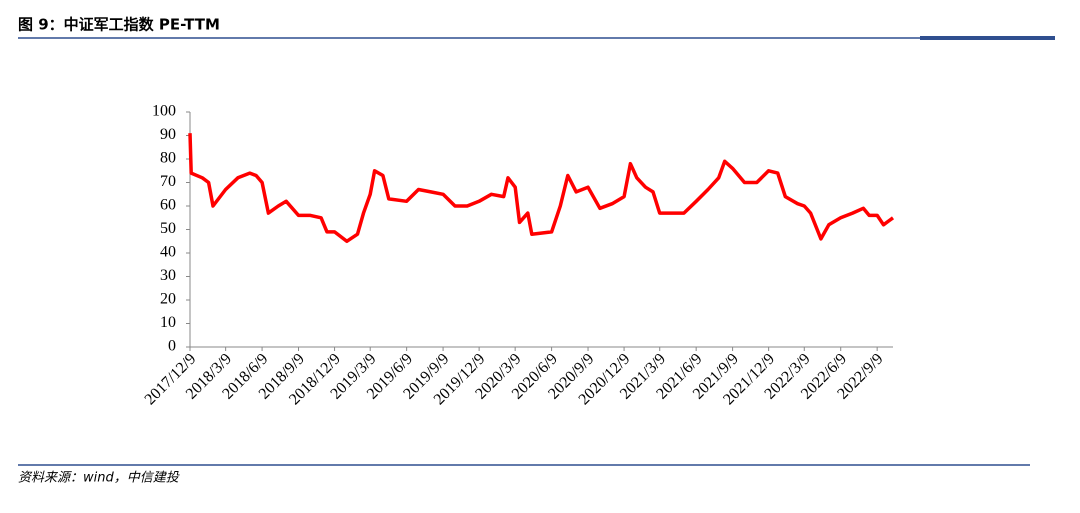 This screenshot has width=1080, height=513. What do you see at coordinates (168, 275) in the screenshot?
I see `y-tick-label: 30` at bounding box center [168, 275].